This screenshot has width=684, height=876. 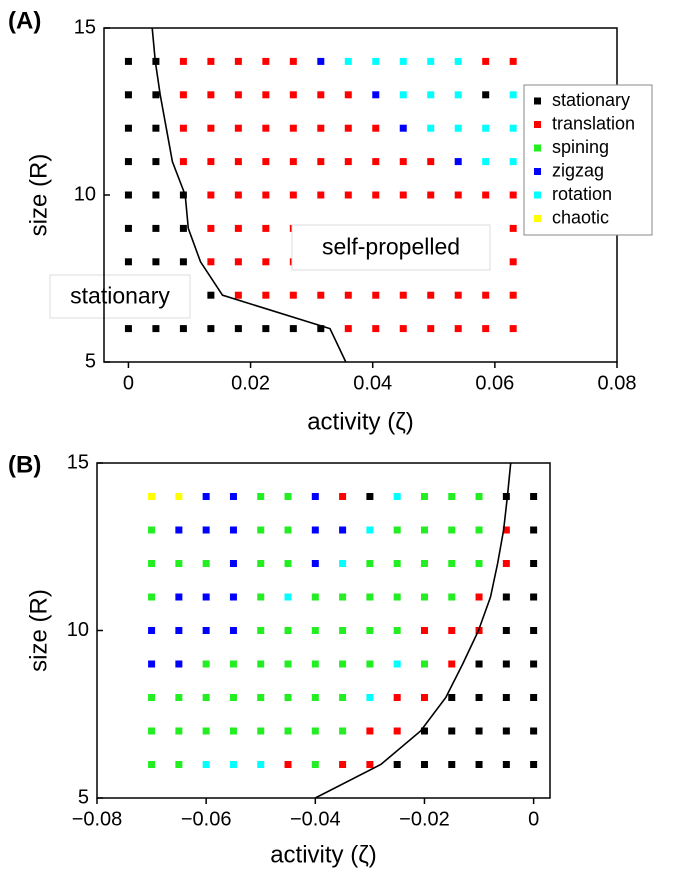 What do you see at coordinates (120, 296) in the screenshot?
I see `annotation-box` at bounding box center [120, 296].